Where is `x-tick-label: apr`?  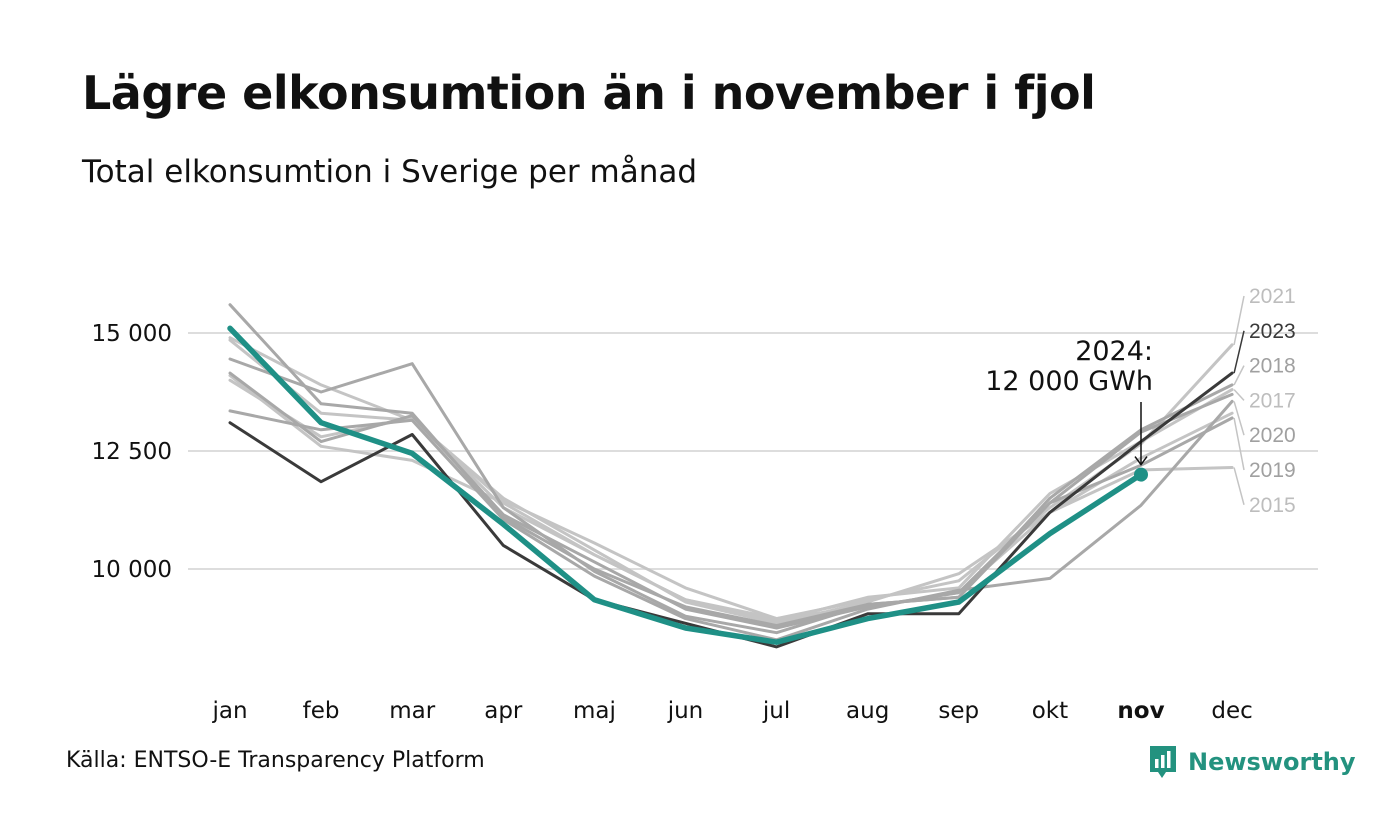
x-tick-label: apr is located at coordinates (503, 711).